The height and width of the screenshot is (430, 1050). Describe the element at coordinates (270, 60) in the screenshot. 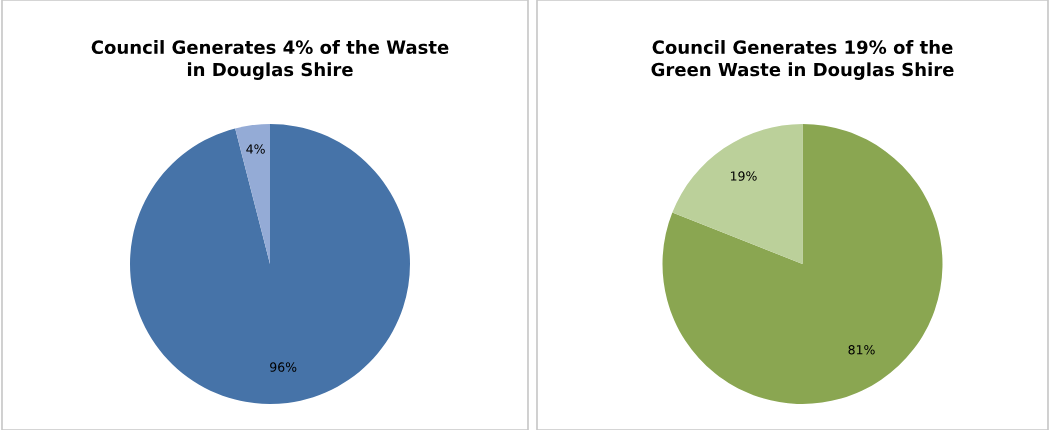

I see `chart-title: Council Generates 4% of the Waste in Douglas Shire` at that location.